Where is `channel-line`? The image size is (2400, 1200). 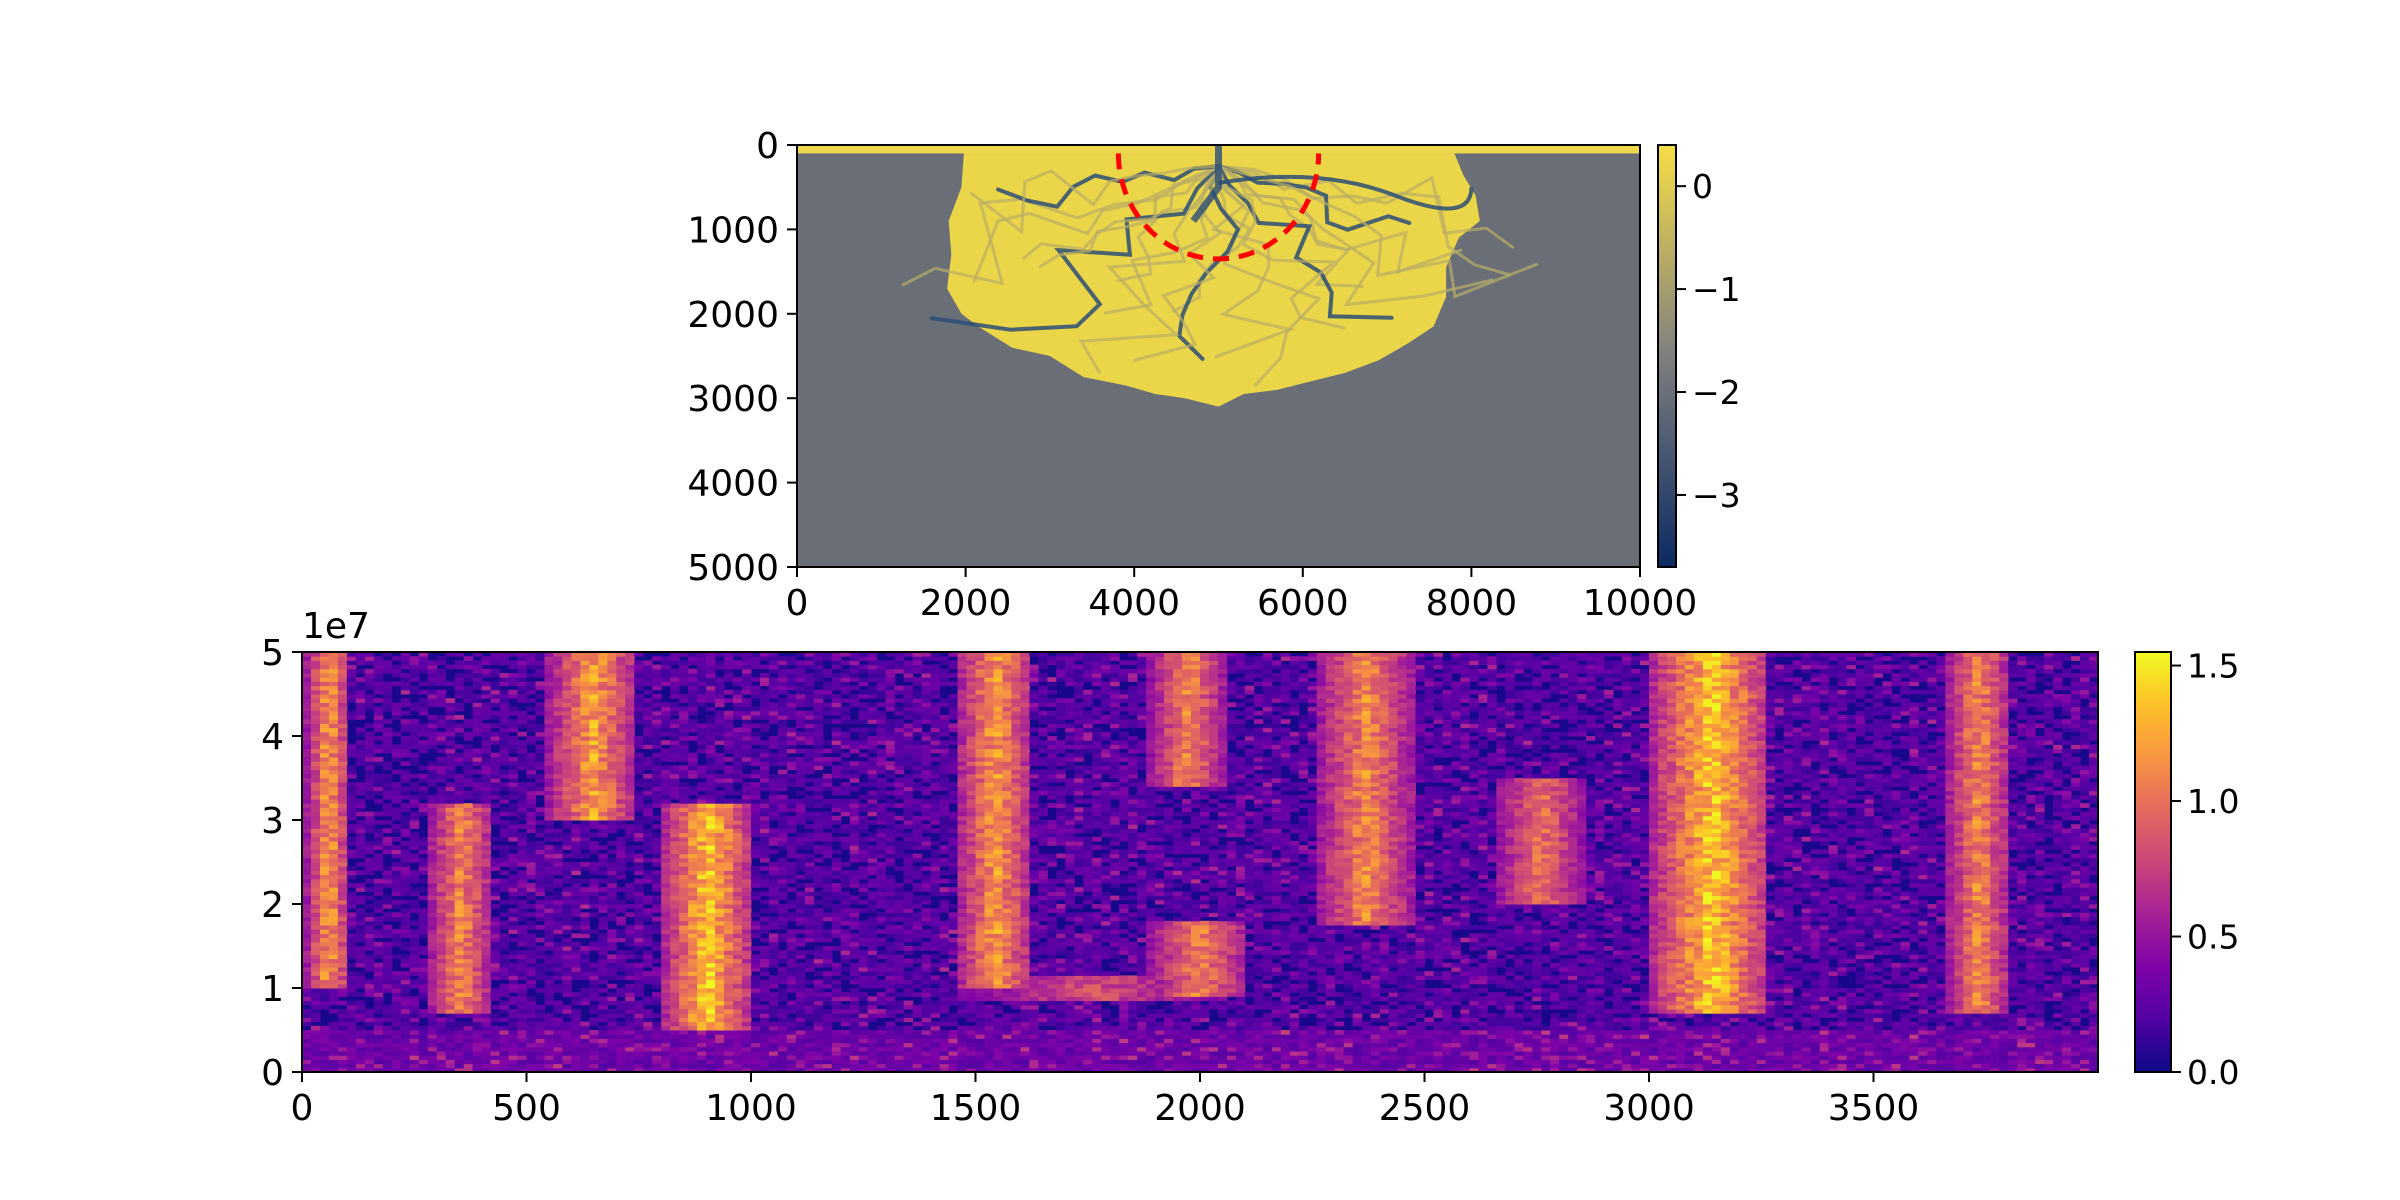 channel-line is located at coordinates (1129, 216).